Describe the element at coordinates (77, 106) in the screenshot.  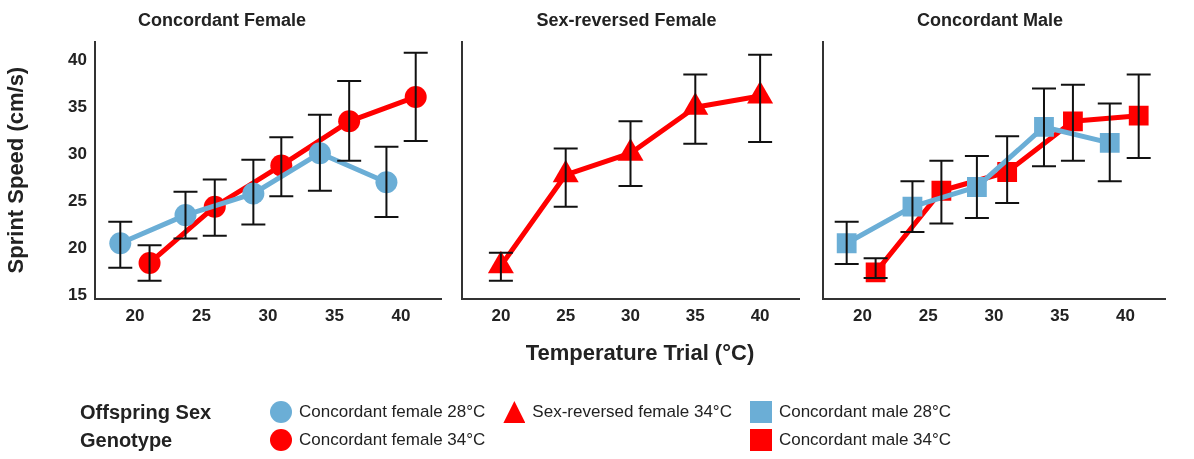
I see `y-tick-label: 35` at that location.